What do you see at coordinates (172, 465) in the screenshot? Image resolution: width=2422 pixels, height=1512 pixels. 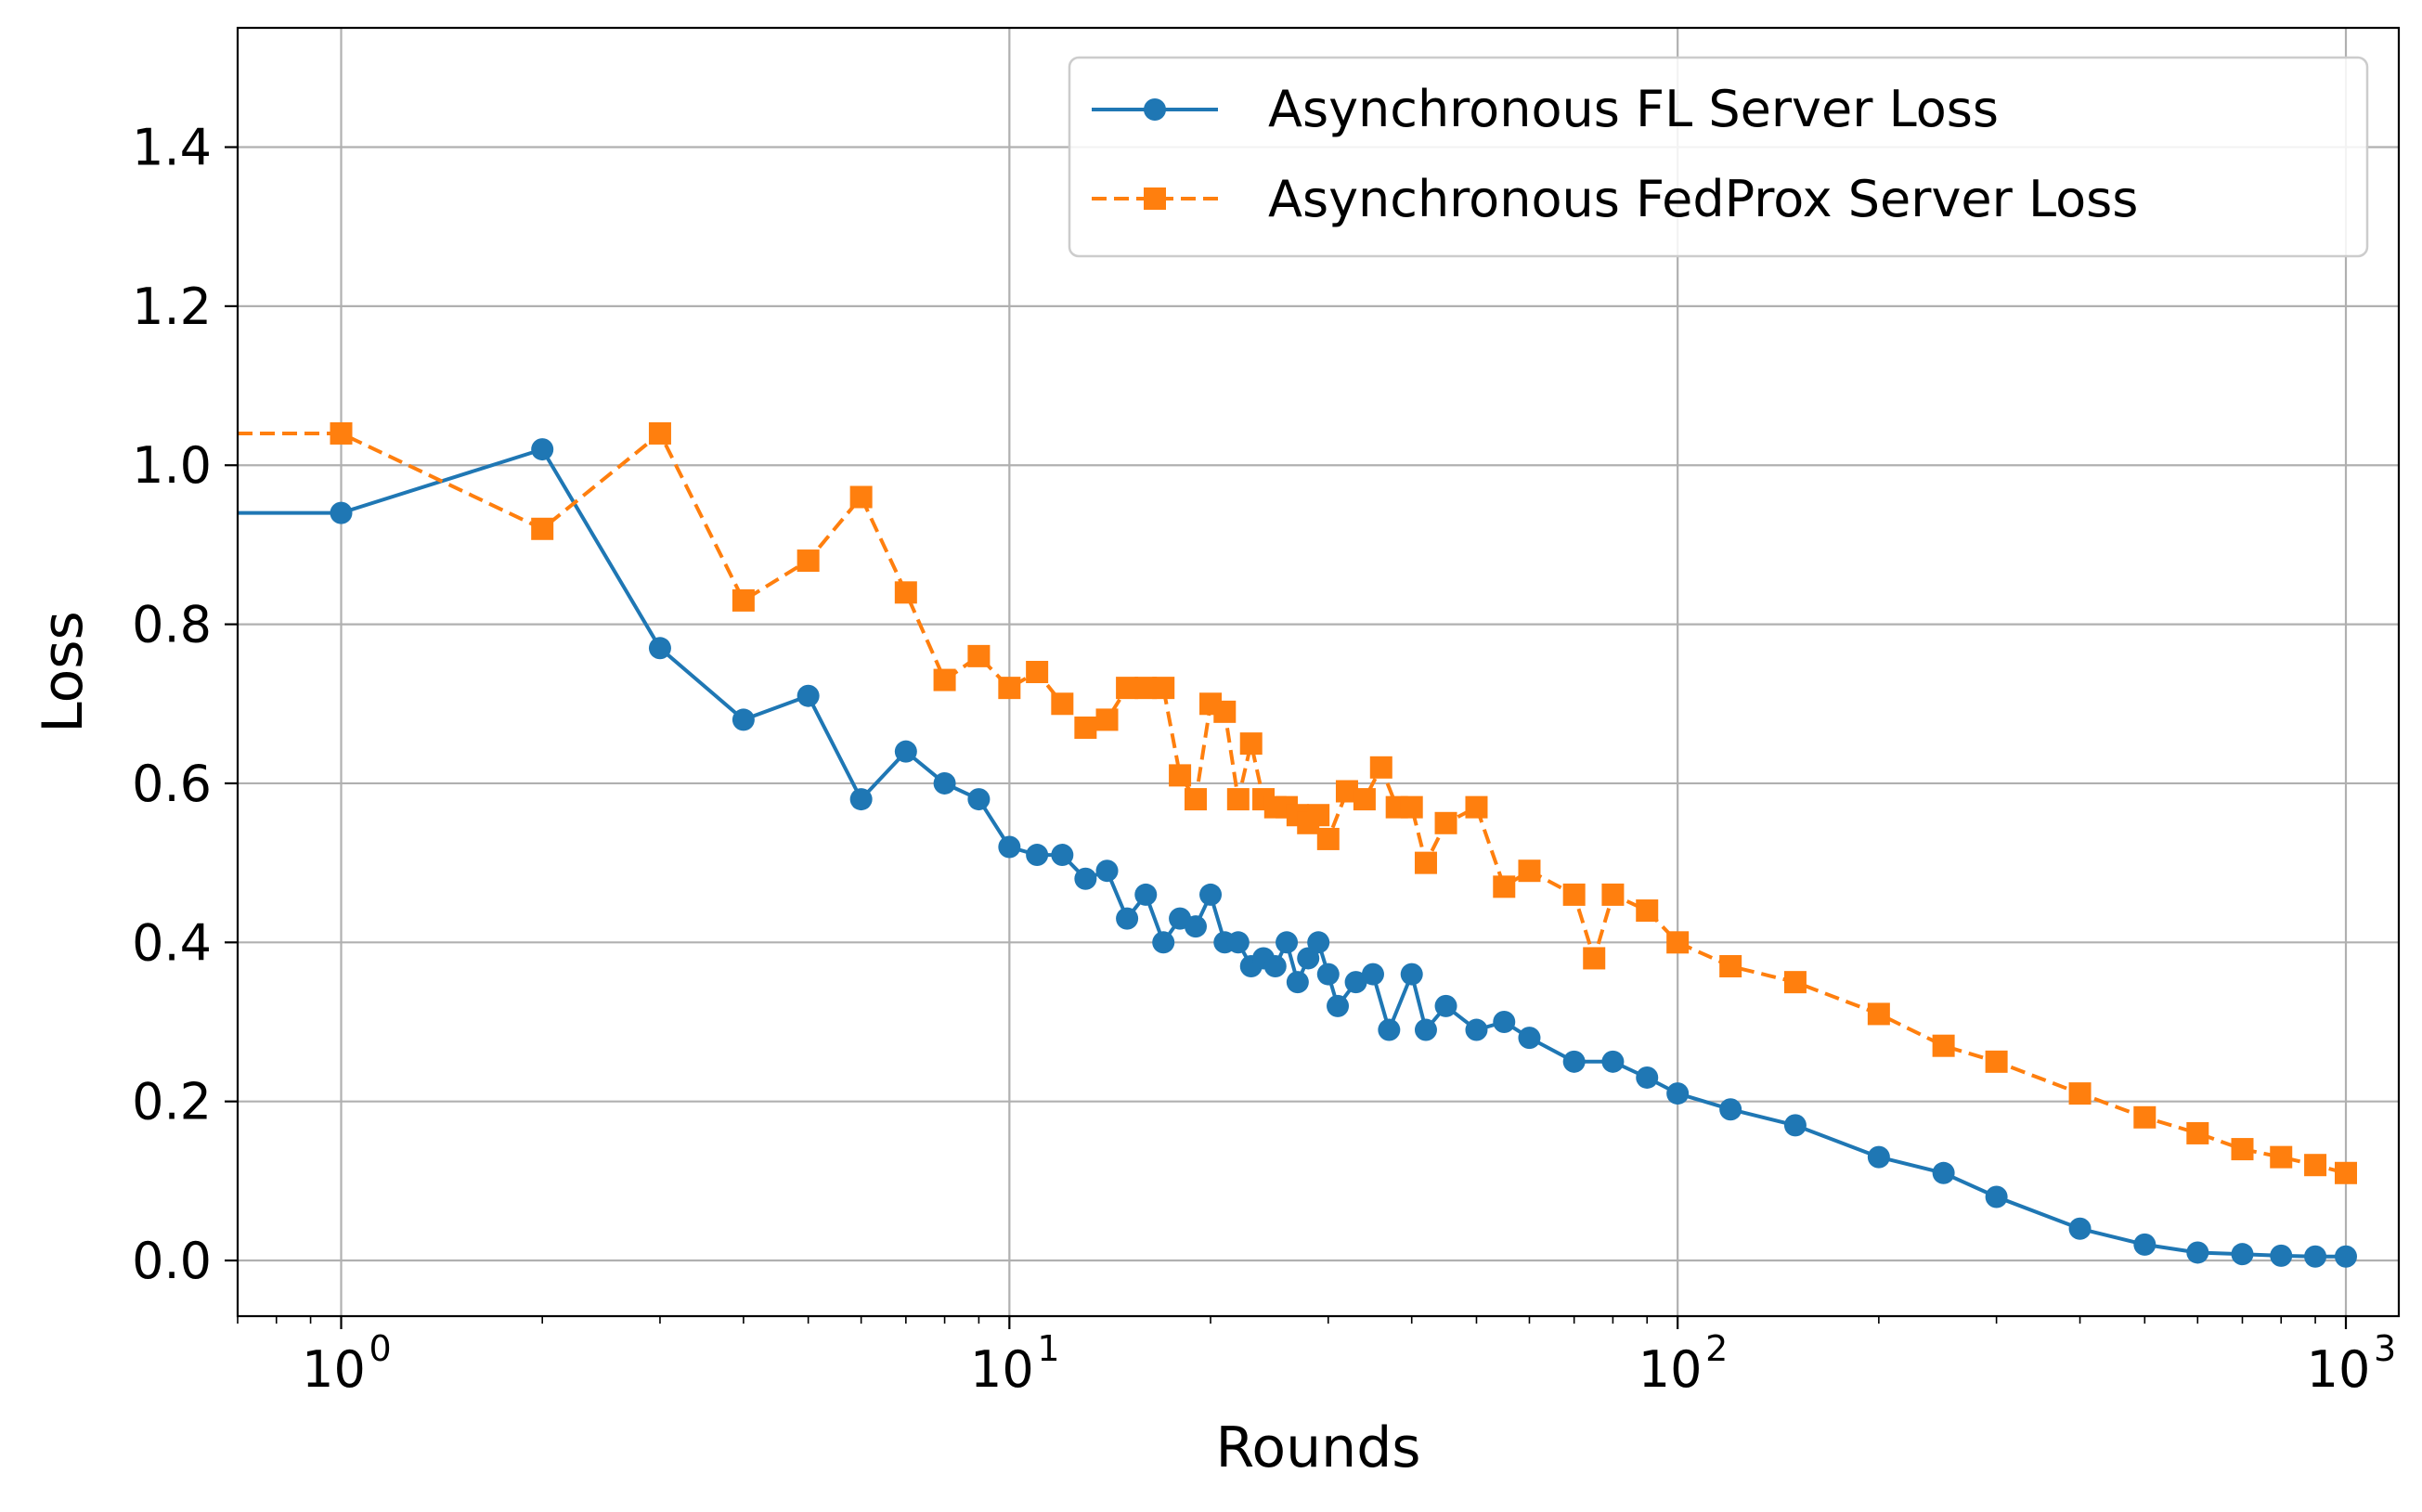 I see `y-tick-label: 1.0` at bounding box center [172, 465].